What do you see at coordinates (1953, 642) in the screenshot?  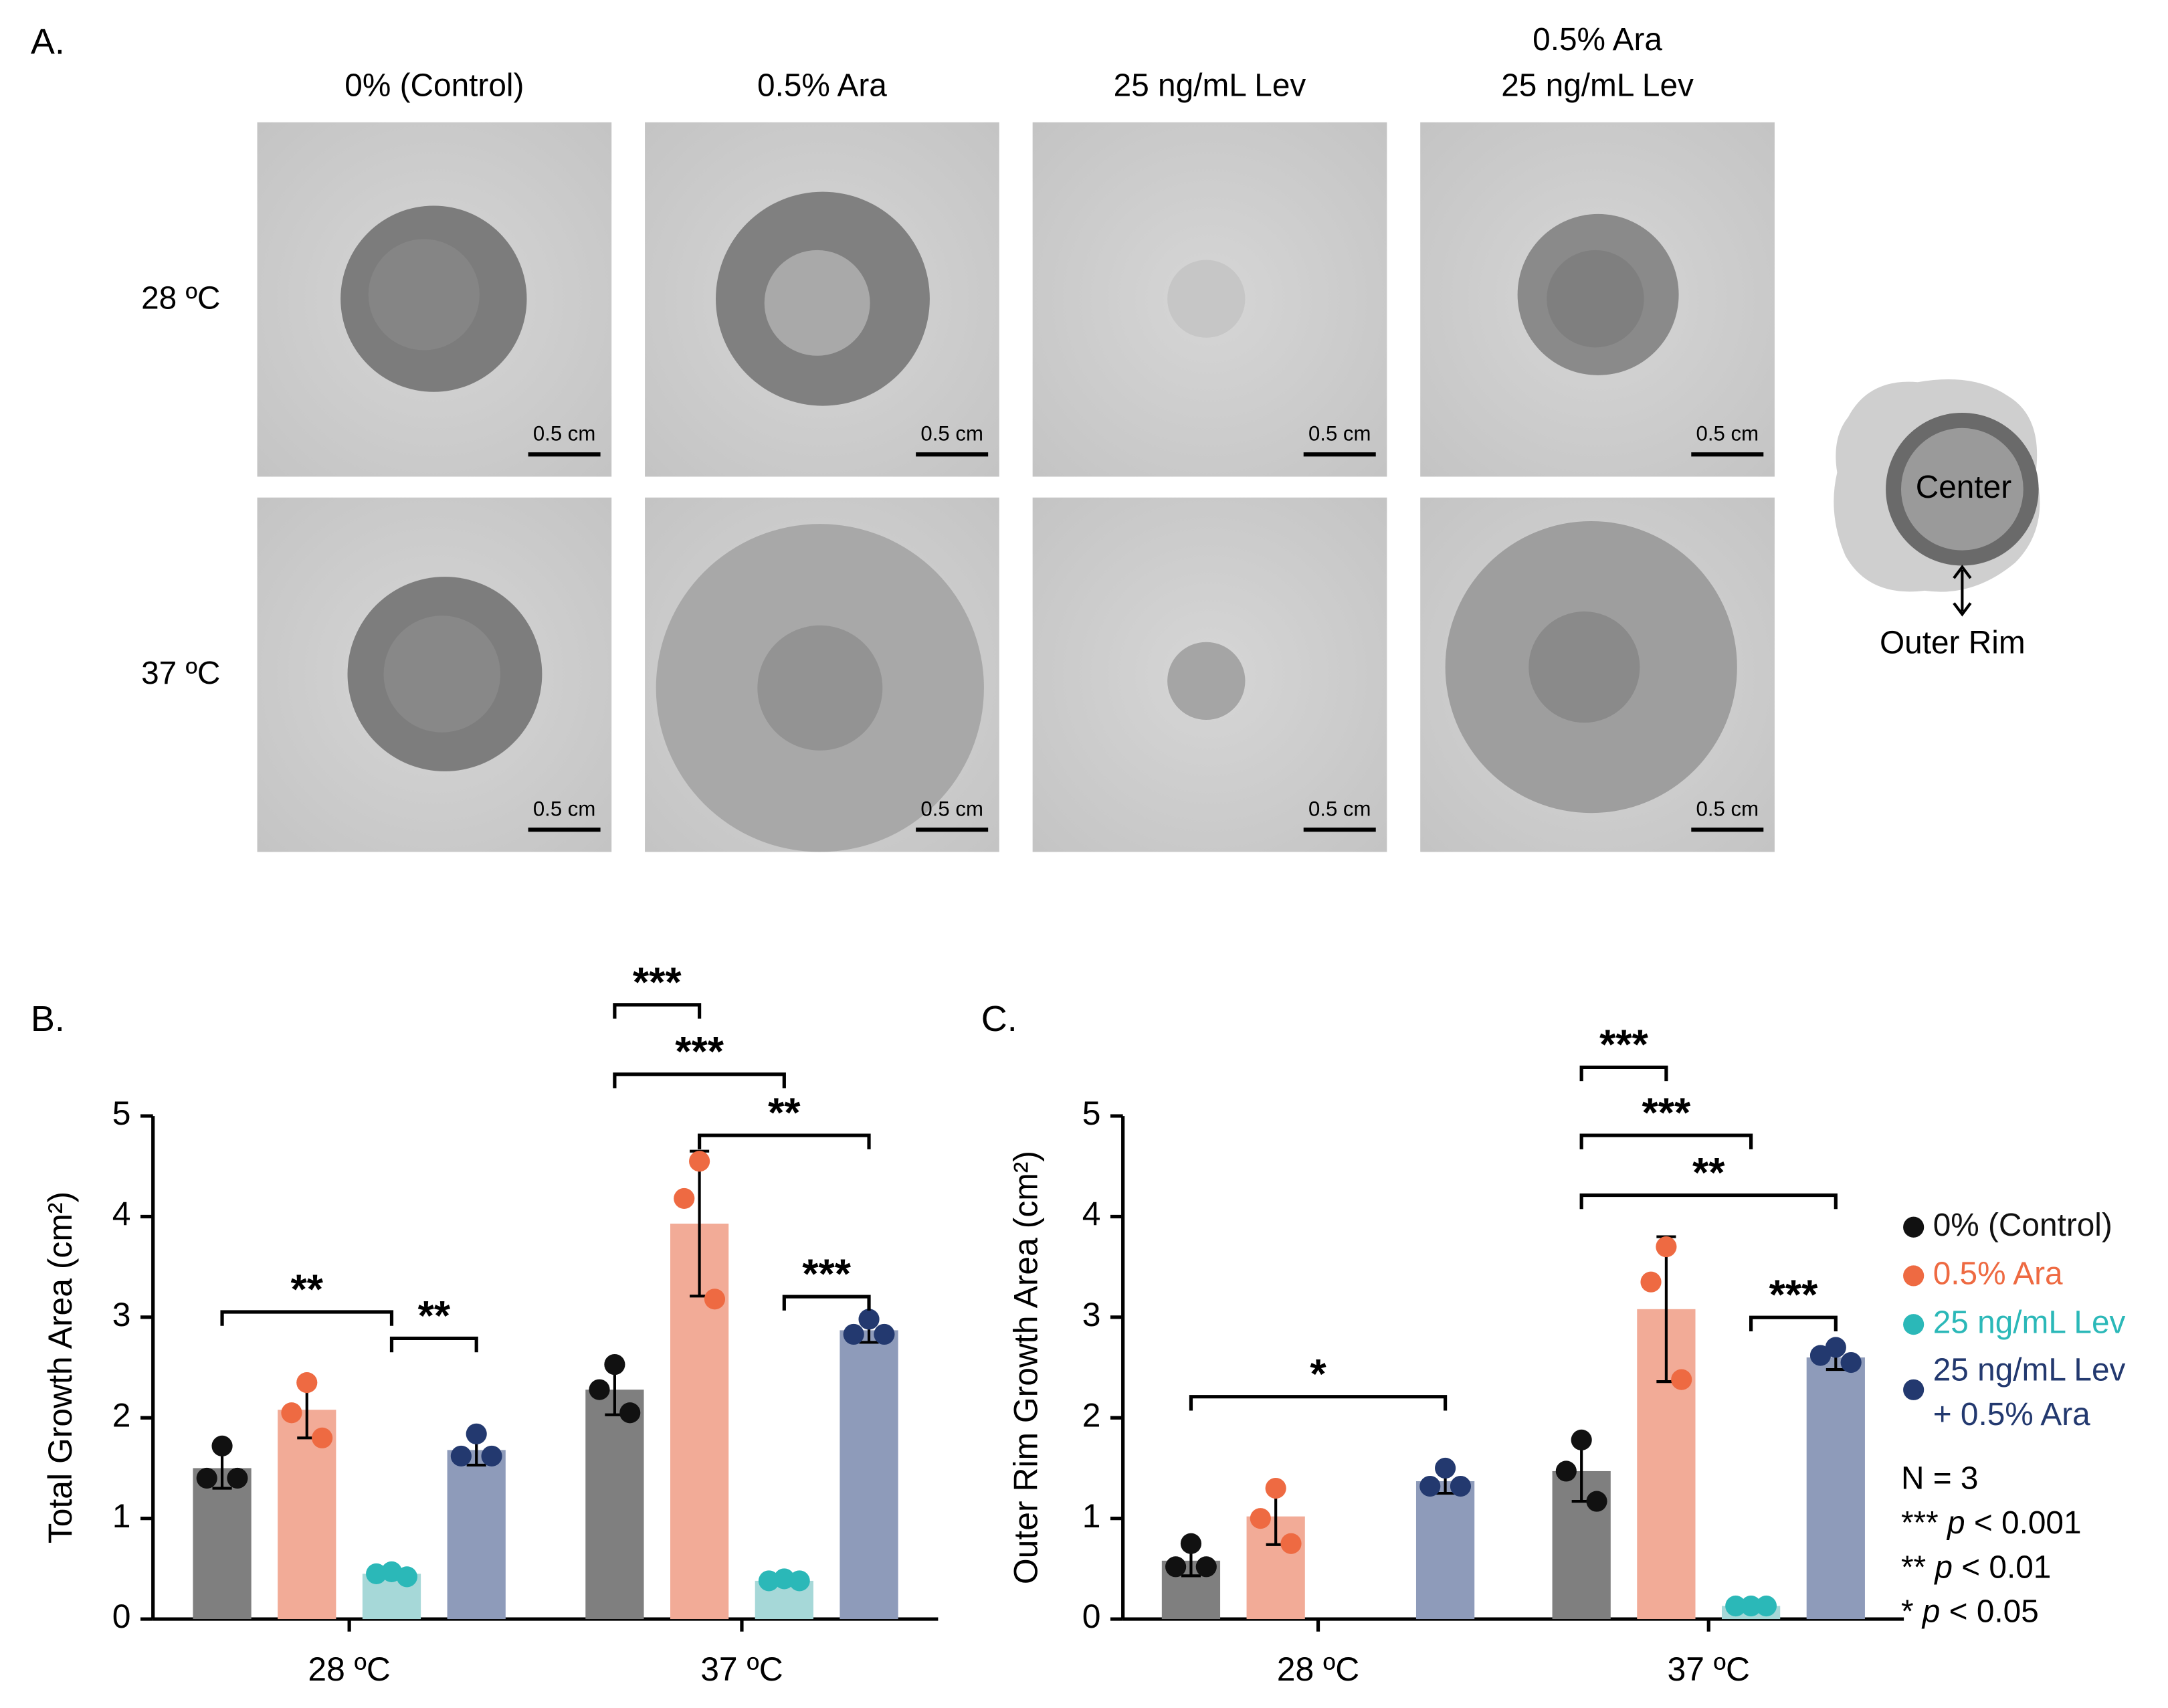 I see `rim-label: Outer Rim` at bounding box center [1953, 642].